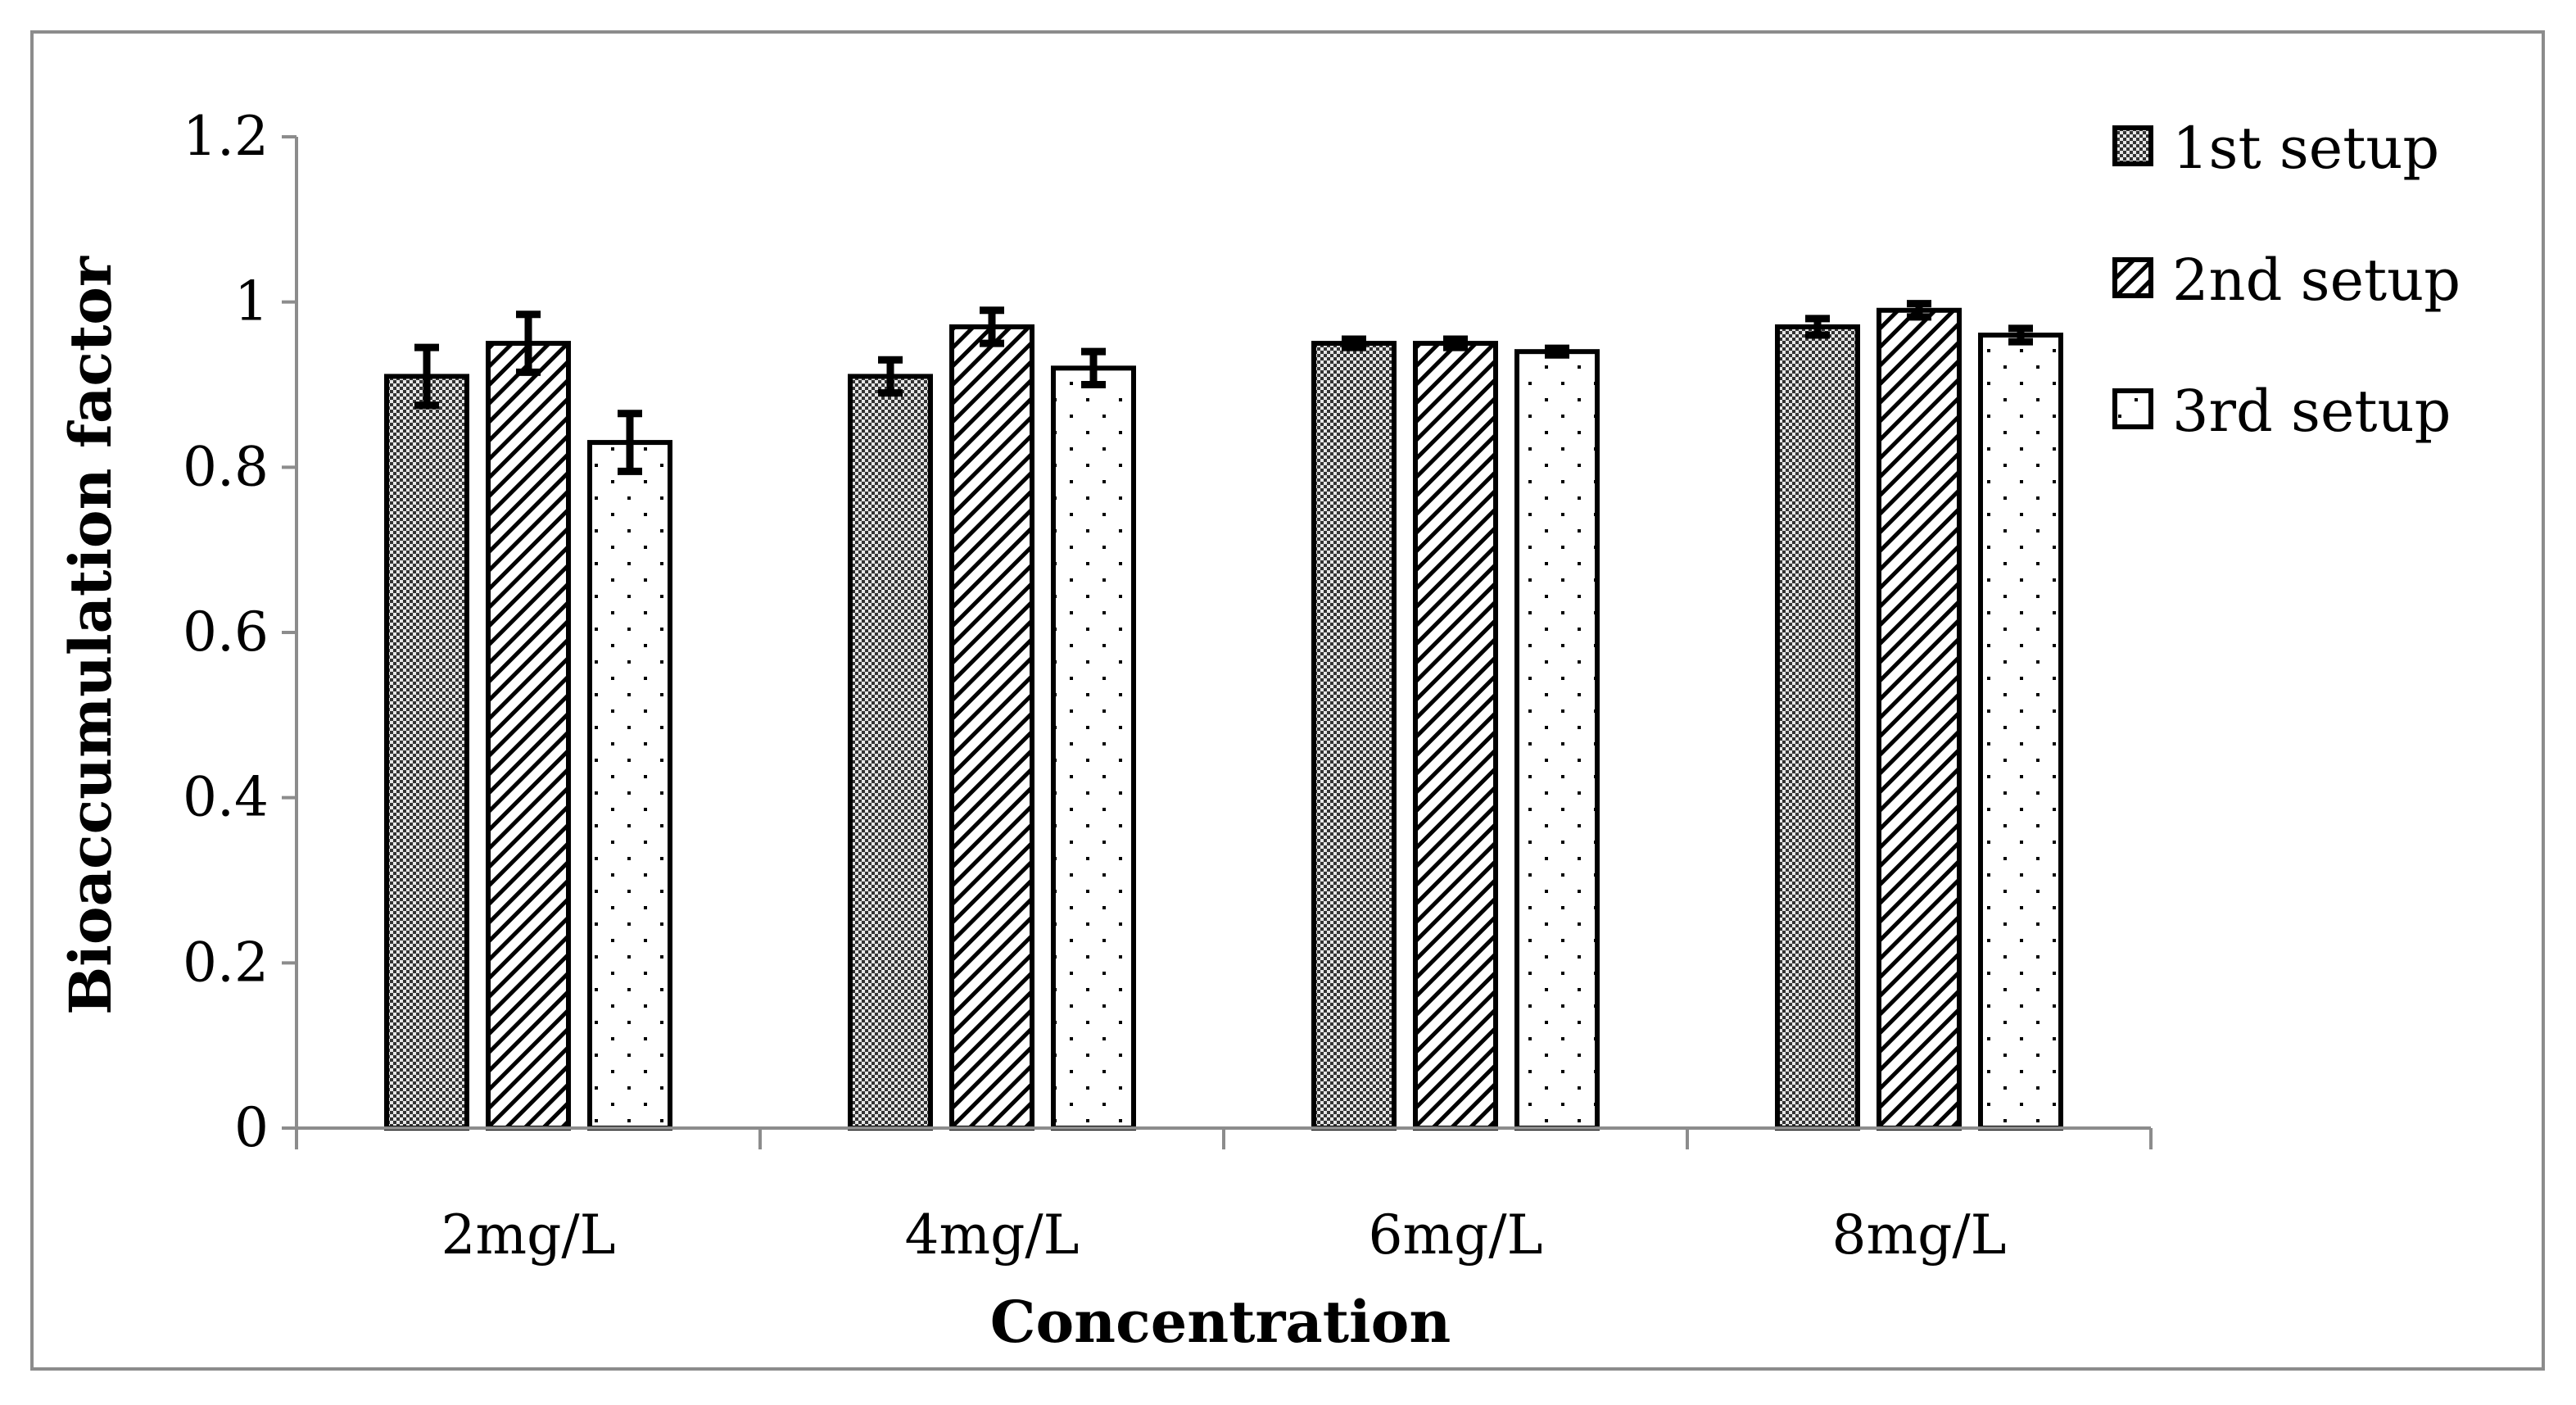 The height and width of the screenshot is (1405, 2576). I want to click on y-axis-title: Bioaccumulation factor, so click(90, 635).